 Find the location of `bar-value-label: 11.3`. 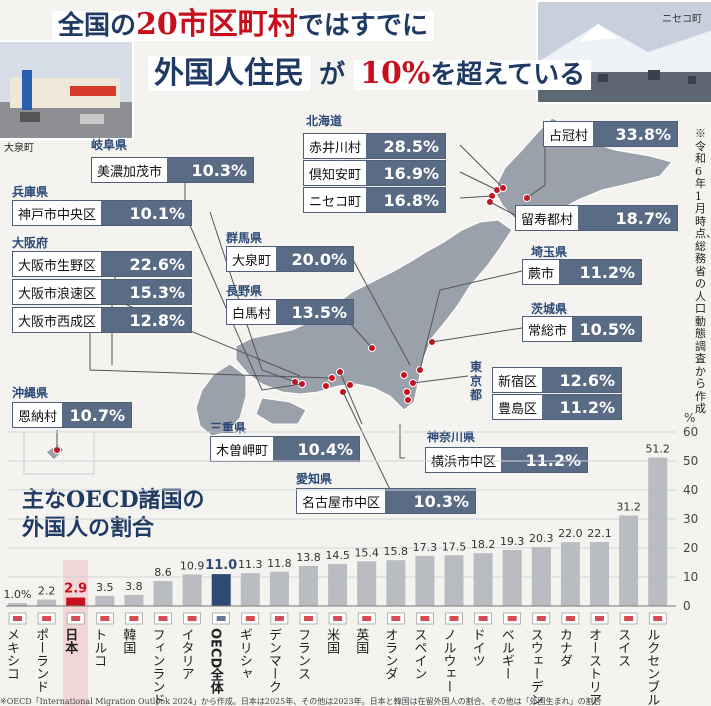

bar-value-label: 11.3 is located at coordinates (250, 564).